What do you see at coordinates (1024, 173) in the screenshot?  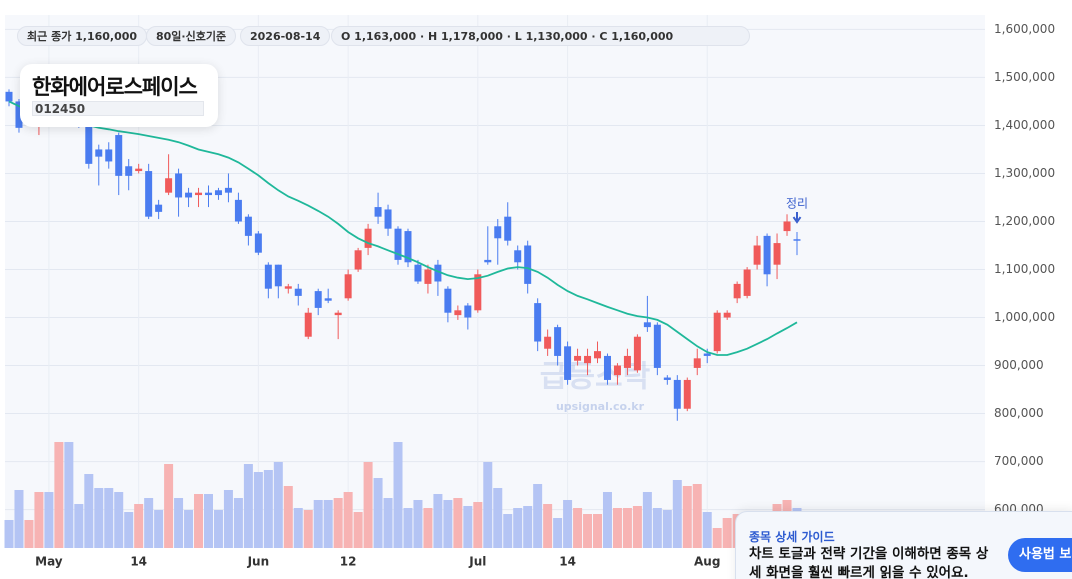 I see `y-tick-label: 1,300,000` at bounding box center [1024, 173].